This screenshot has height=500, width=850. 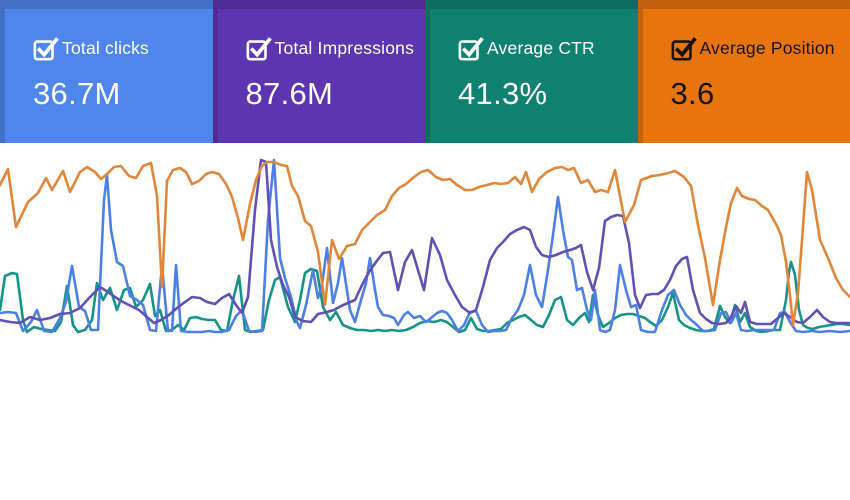 I want to click on metric-label: Average Position, so click(x=767, y=48).